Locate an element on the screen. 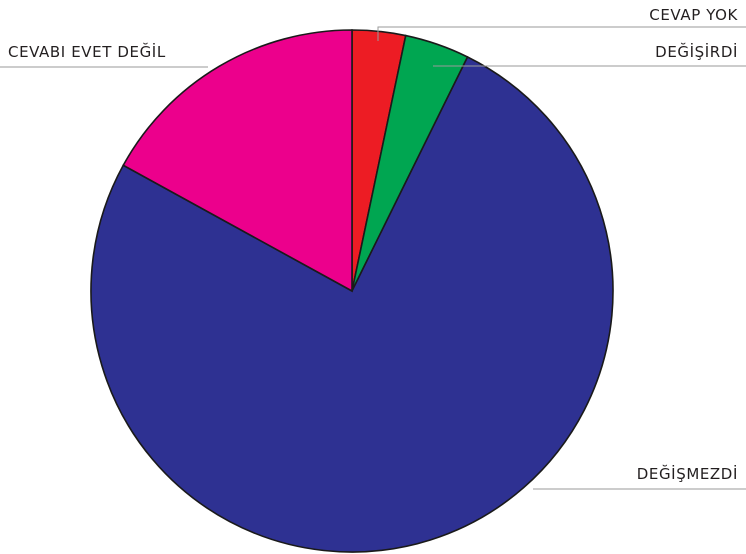  label-cevabi-evet-degil: CEVABI EVET DEĞİL is located at coordinates (87, 51).